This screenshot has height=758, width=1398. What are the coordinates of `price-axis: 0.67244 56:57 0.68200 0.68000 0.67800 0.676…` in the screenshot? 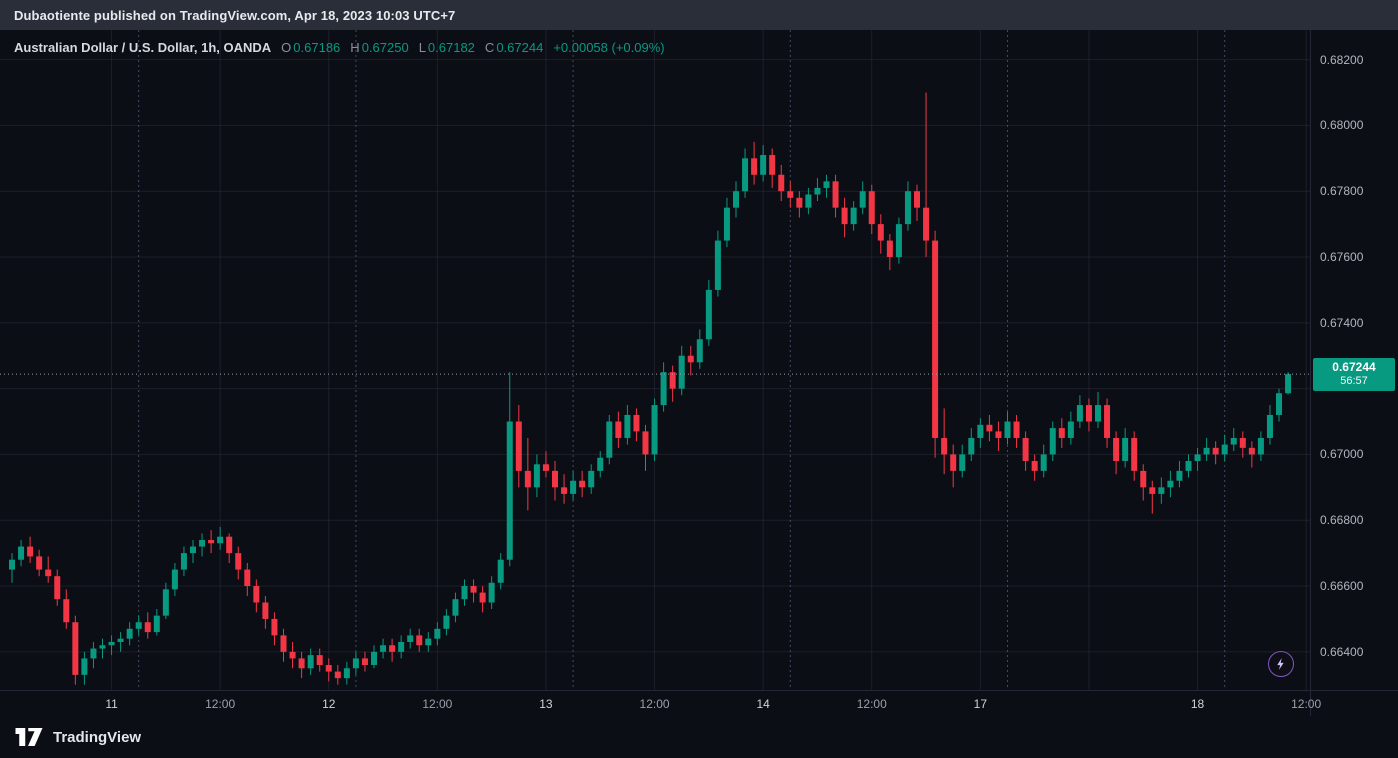 It's located at (1354, 373).